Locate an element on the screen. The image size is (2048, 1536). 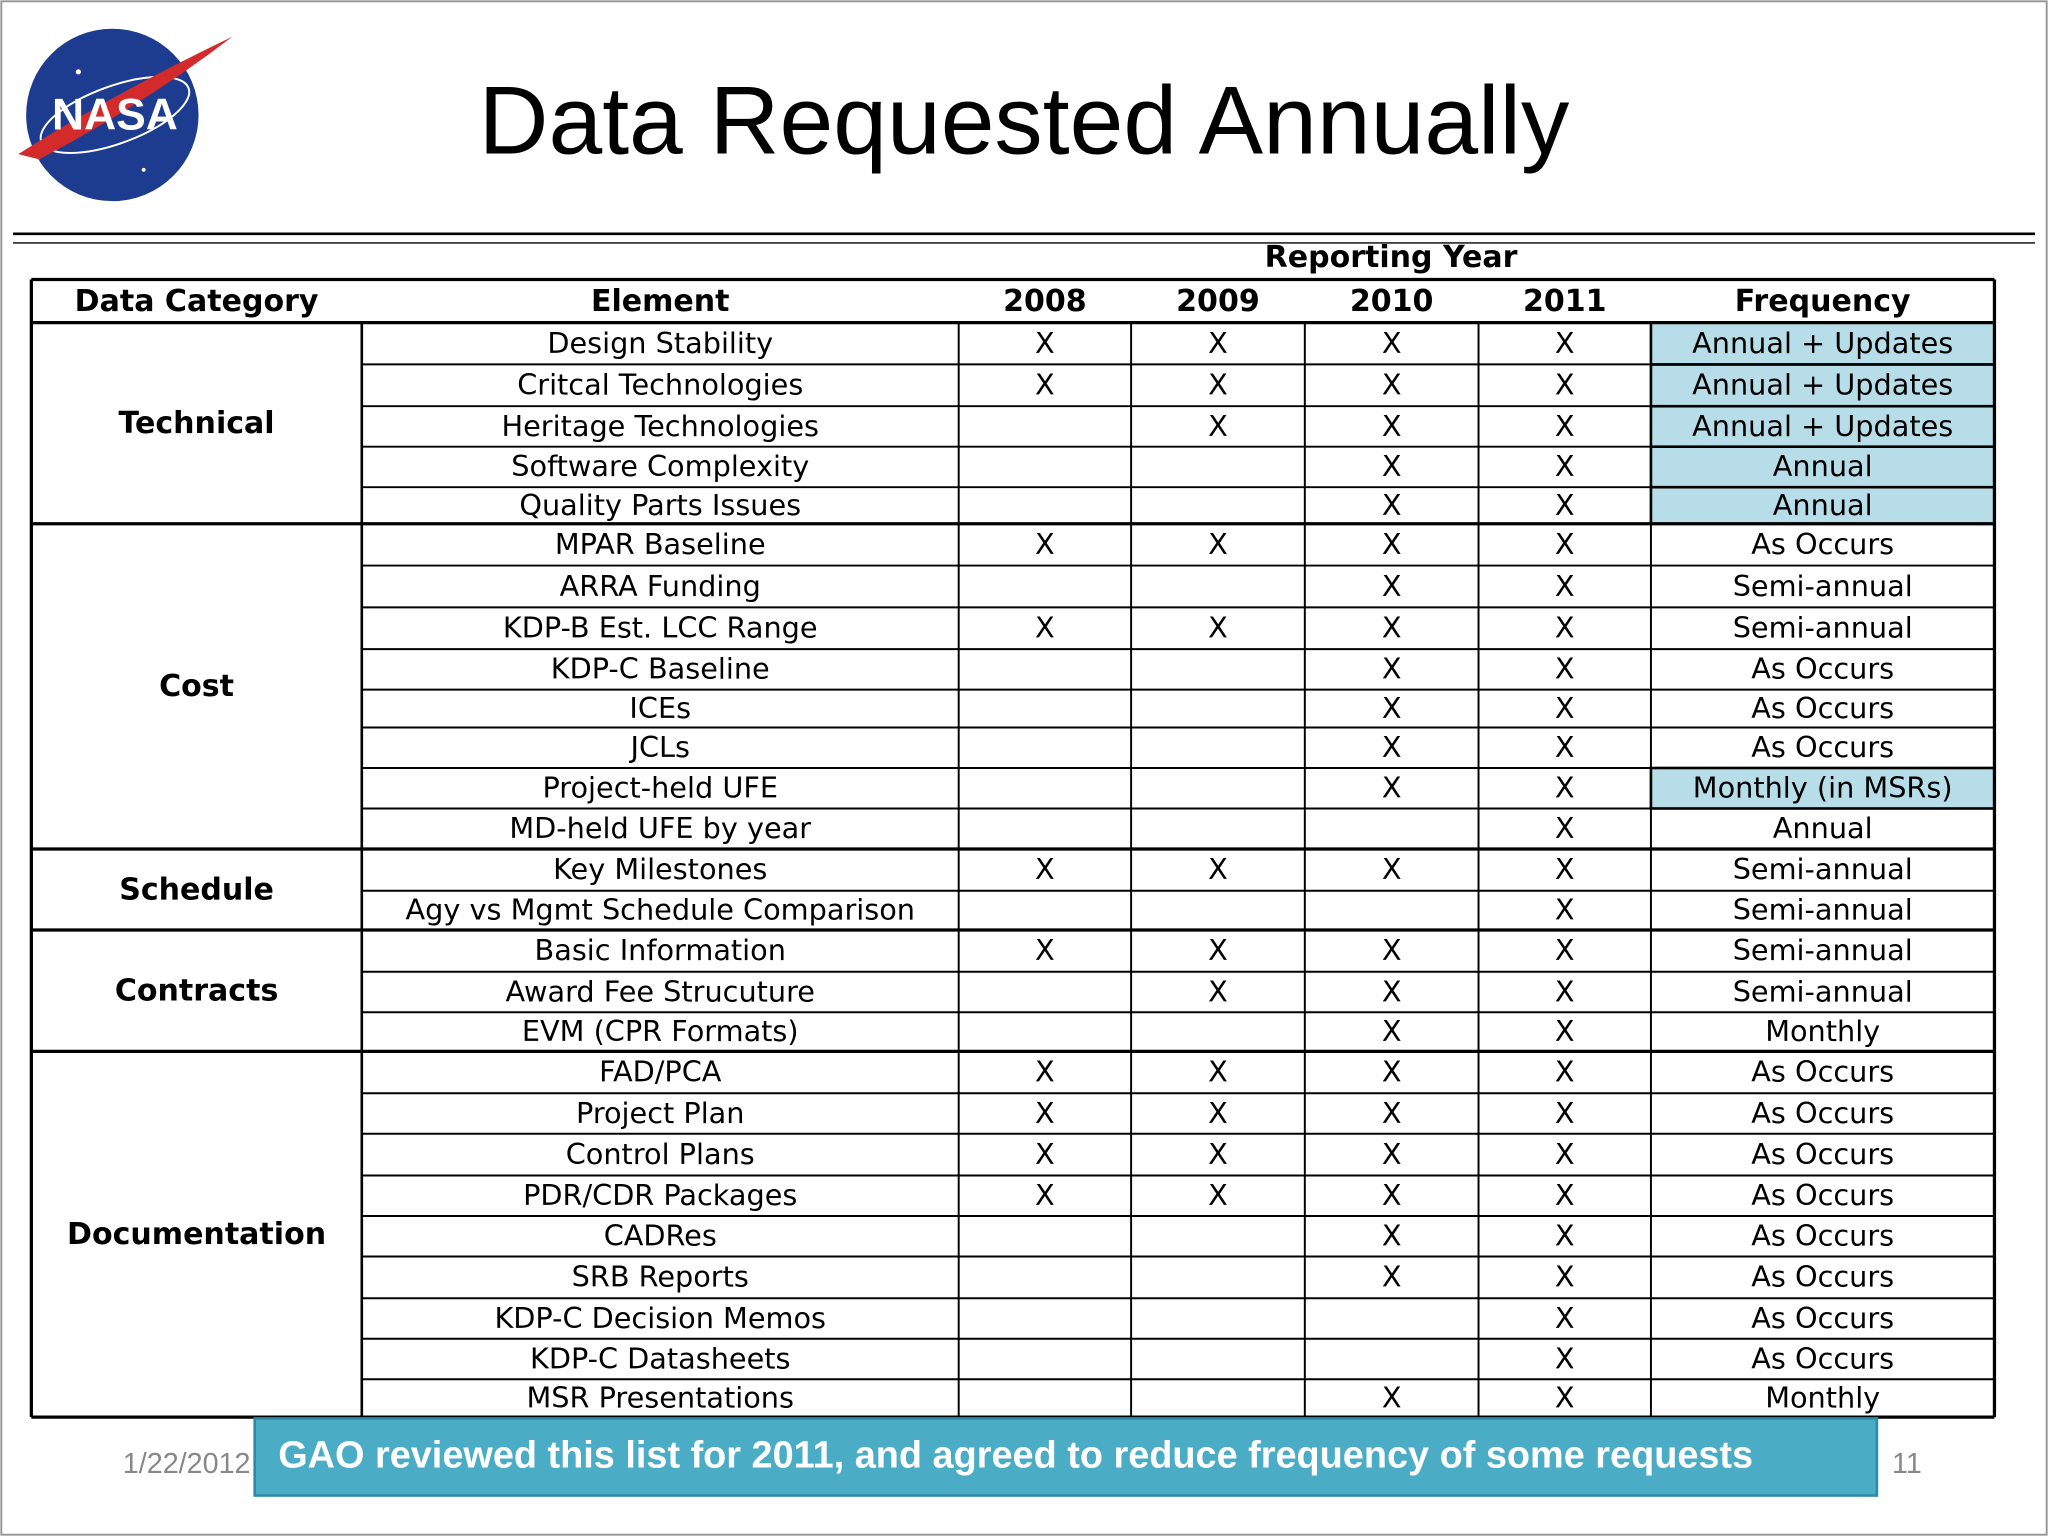
element-cell: KDP-C Baseline is located at coordinates (660, 669).